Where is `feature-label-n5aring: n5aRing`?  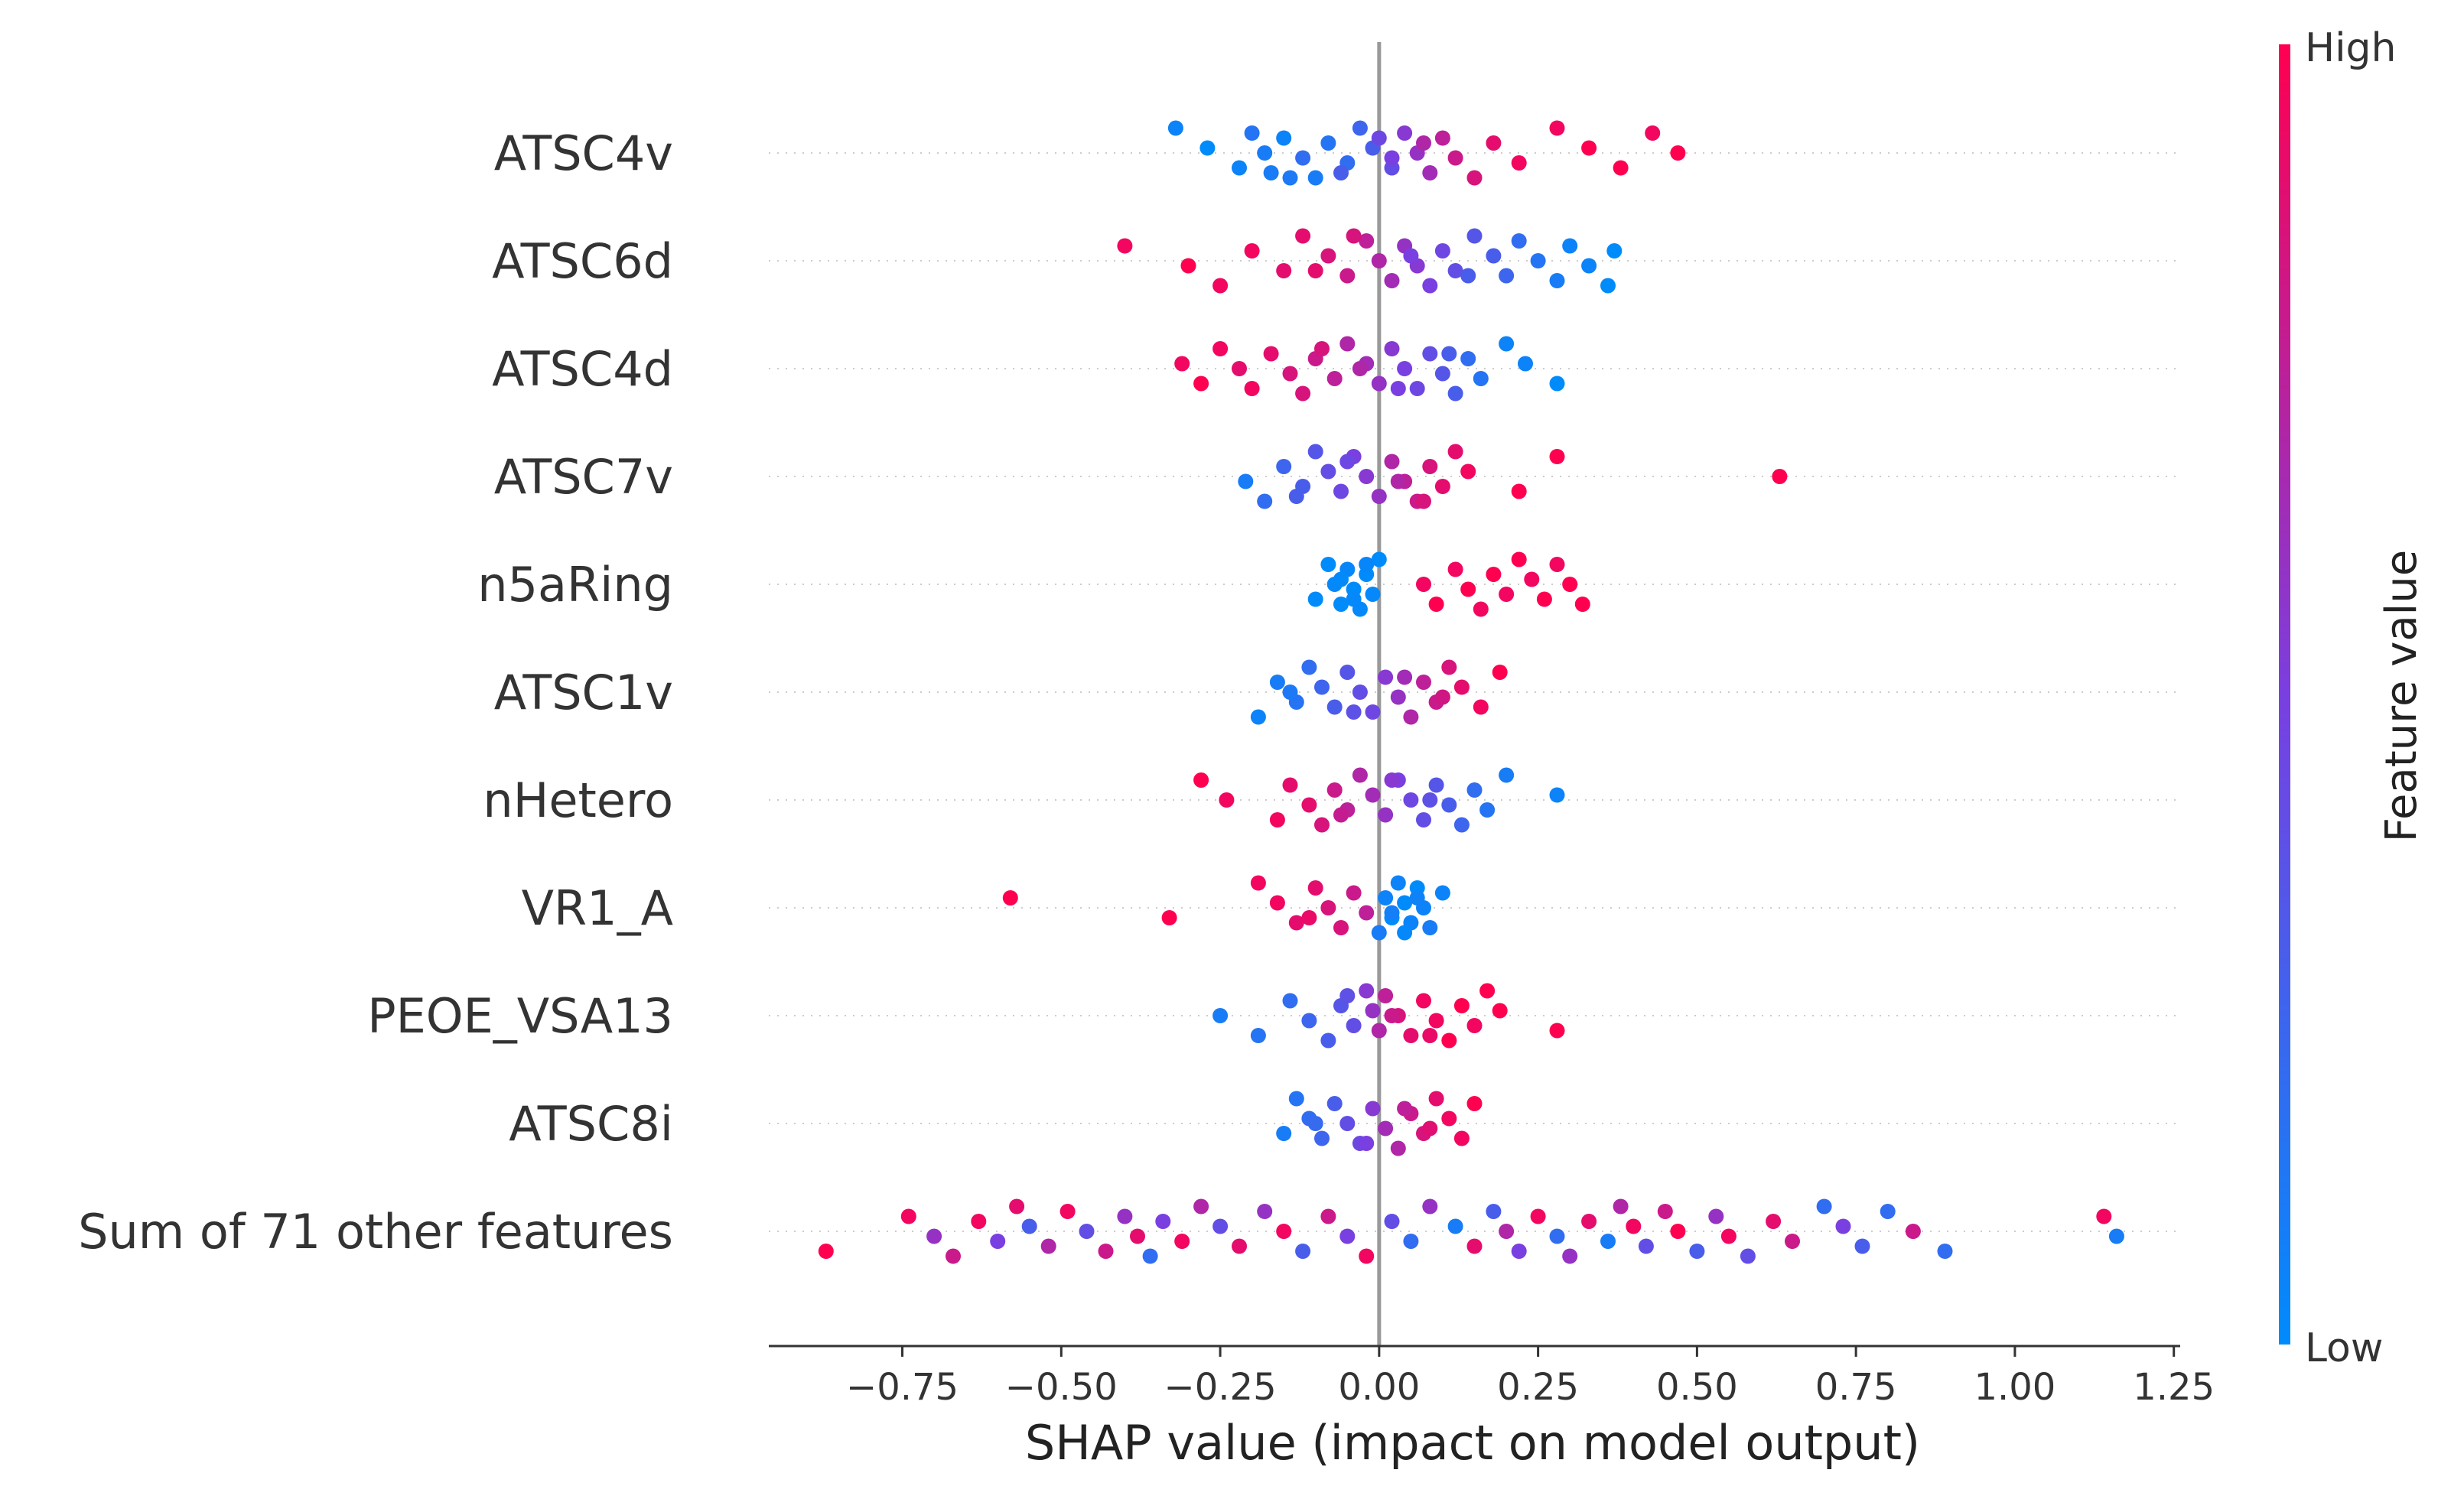
feature-label-n5aring: n5aRing is located at coordinates (575, 585).